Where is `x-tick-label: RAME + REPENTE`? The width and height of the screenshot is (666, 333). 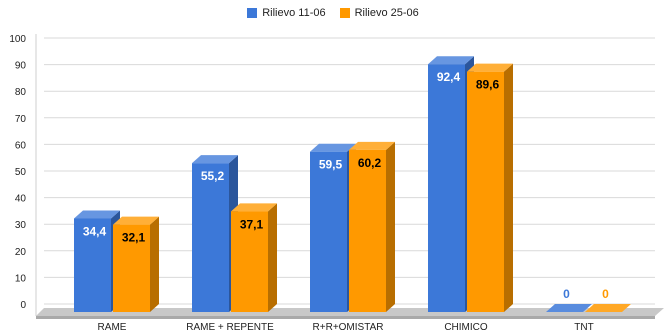 x-tick-label: RAME + REPENTE is located at coordinates (230, 327).